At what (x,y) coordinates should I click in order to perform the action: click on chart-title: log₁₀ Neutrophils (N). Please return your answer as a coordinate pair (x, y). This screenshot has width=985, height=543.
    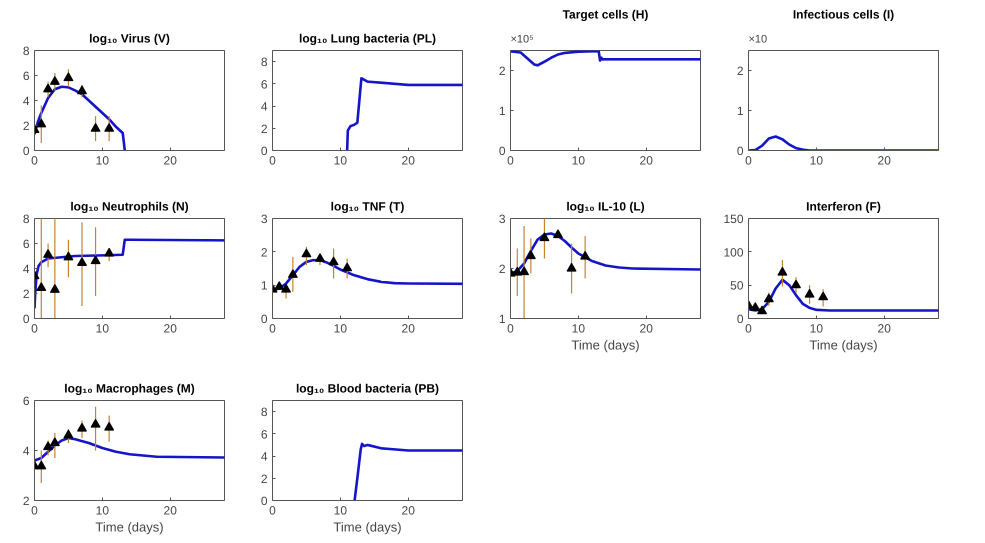
    Looking at the image, I should click on (129, 207).